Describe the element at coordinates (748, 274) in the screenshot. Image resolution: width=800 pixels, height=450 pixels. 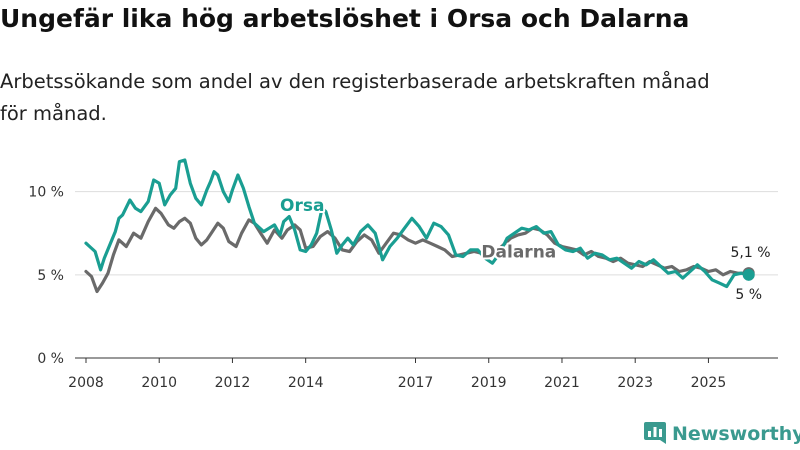
I see `end-point-orsa` at that location.